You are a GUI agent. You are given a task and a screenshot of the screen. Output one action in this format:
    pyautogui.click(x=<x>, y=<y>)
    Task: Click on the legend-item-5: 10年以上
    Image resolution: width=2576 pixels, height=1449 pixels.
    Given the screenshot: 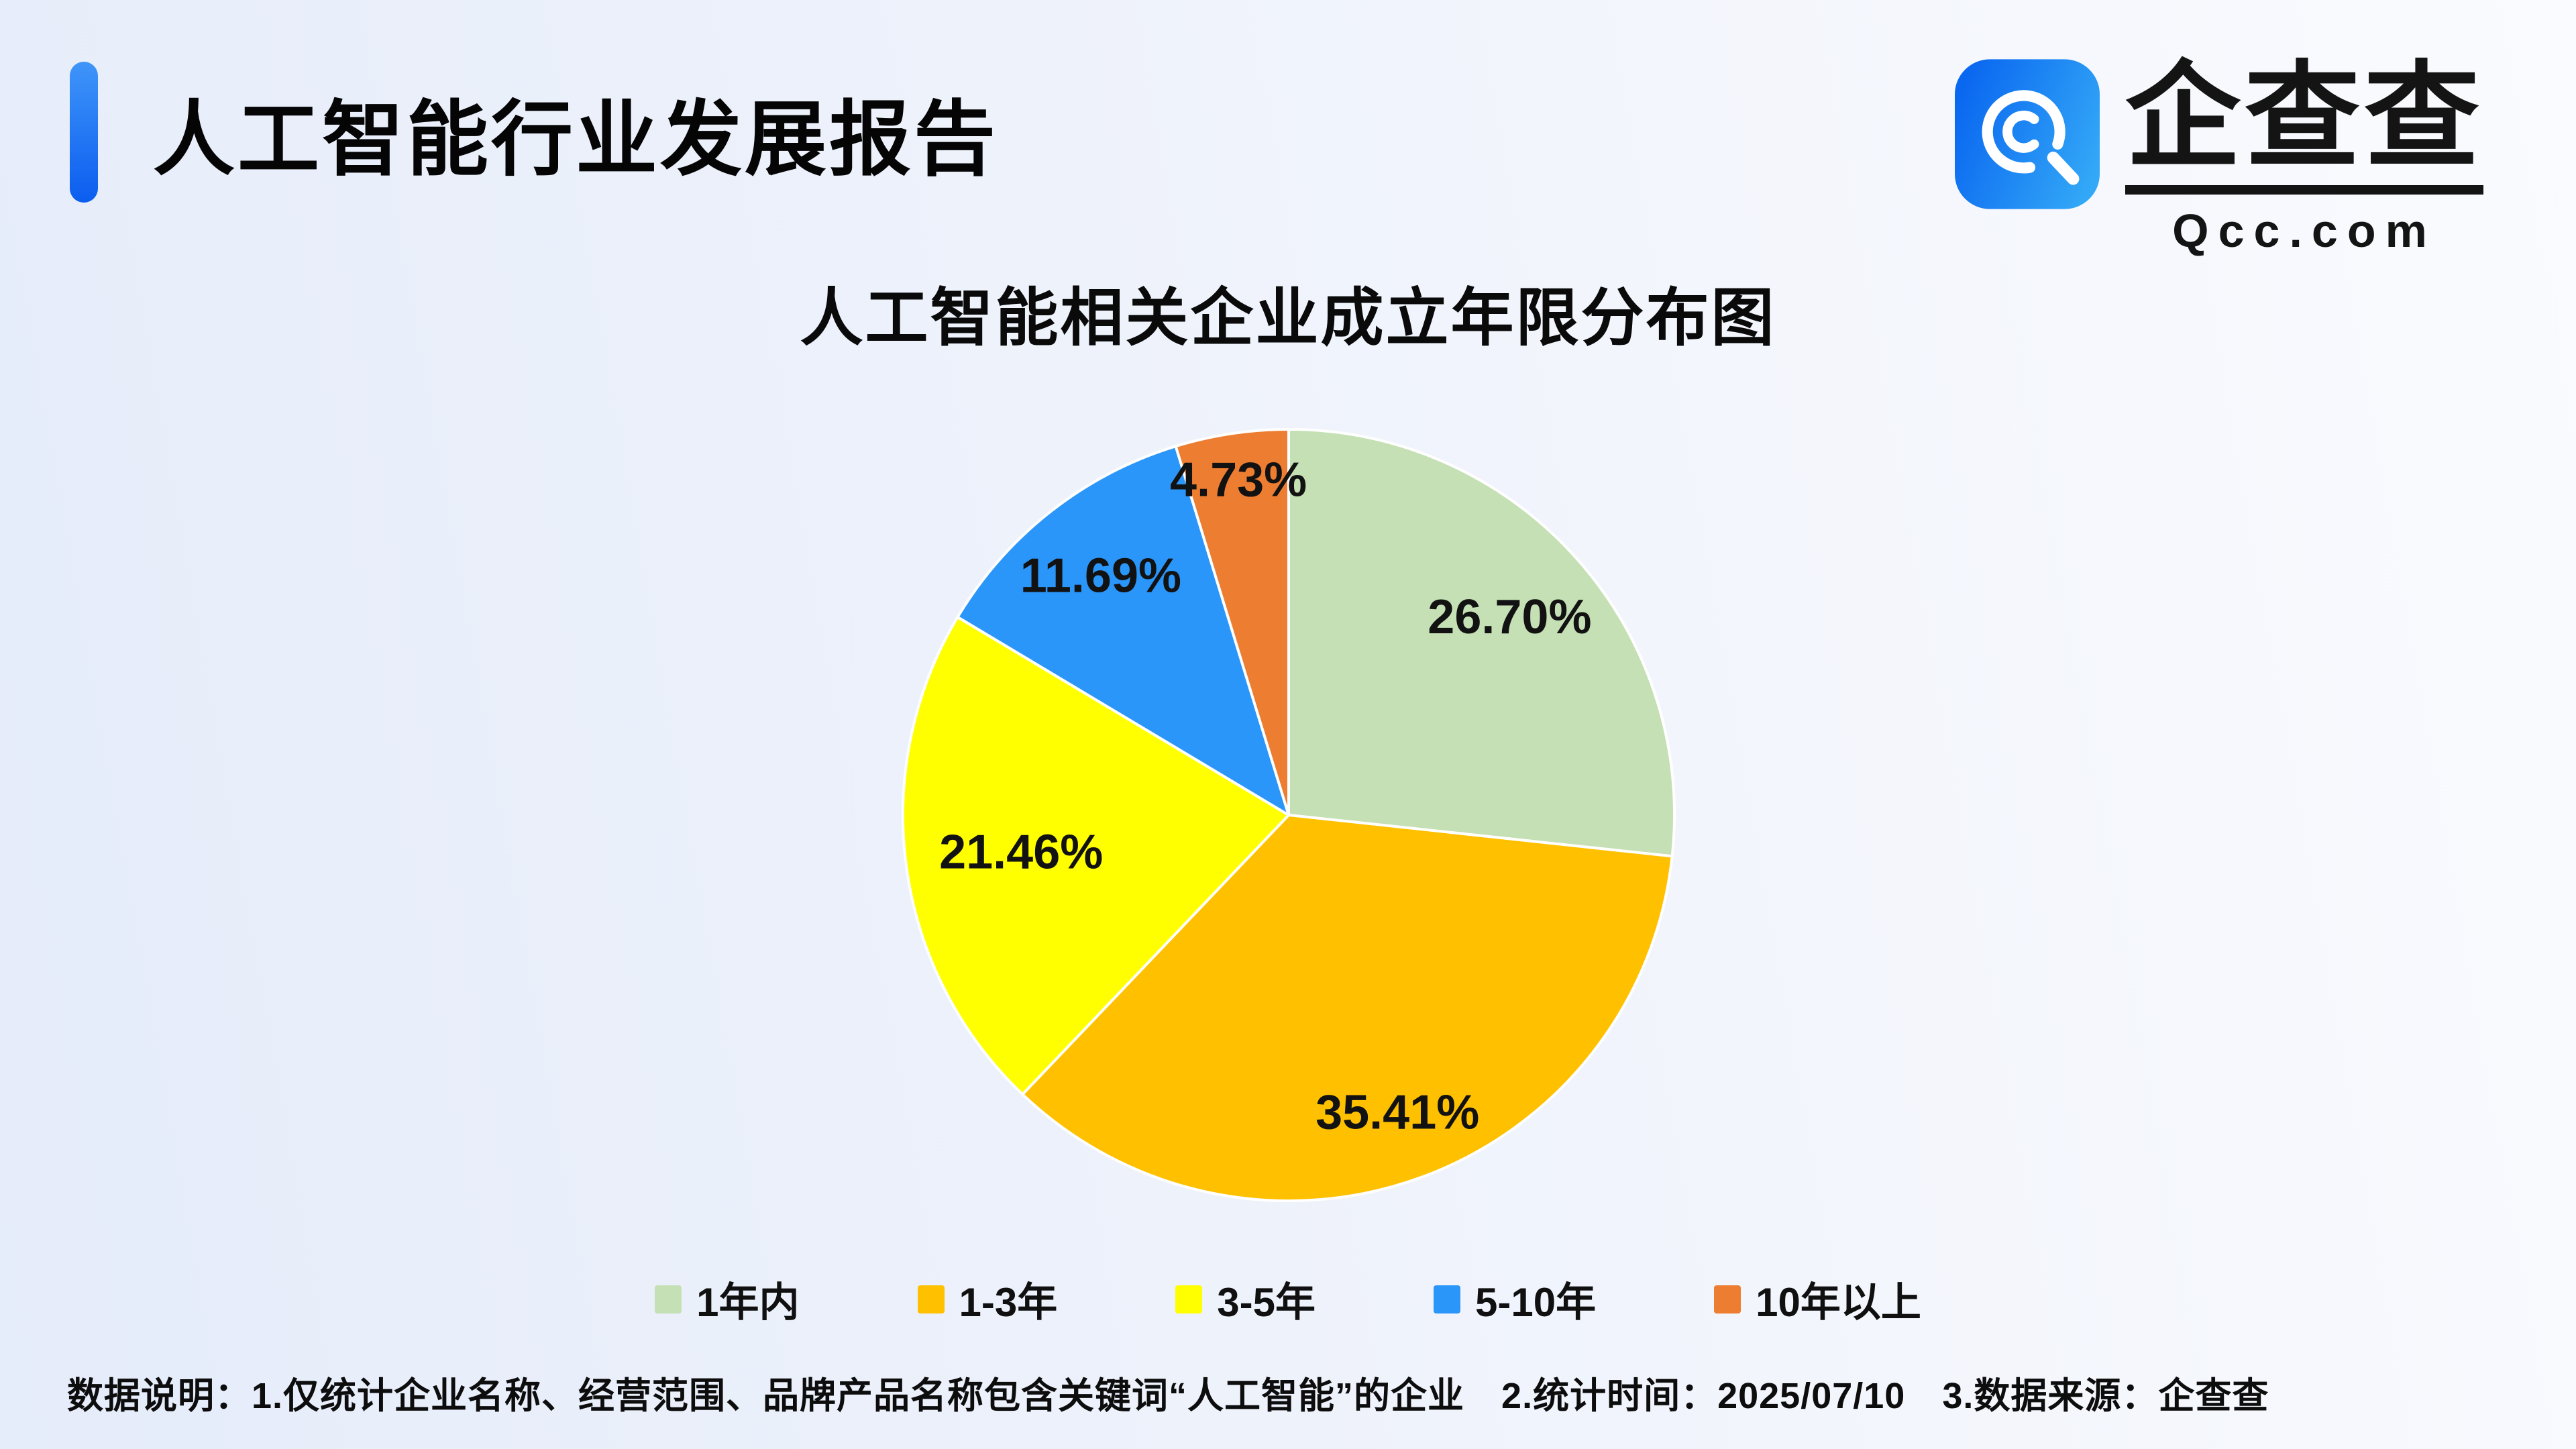 What is the action you would take?
    pyautogui.click(x=1817, y=1299)
    